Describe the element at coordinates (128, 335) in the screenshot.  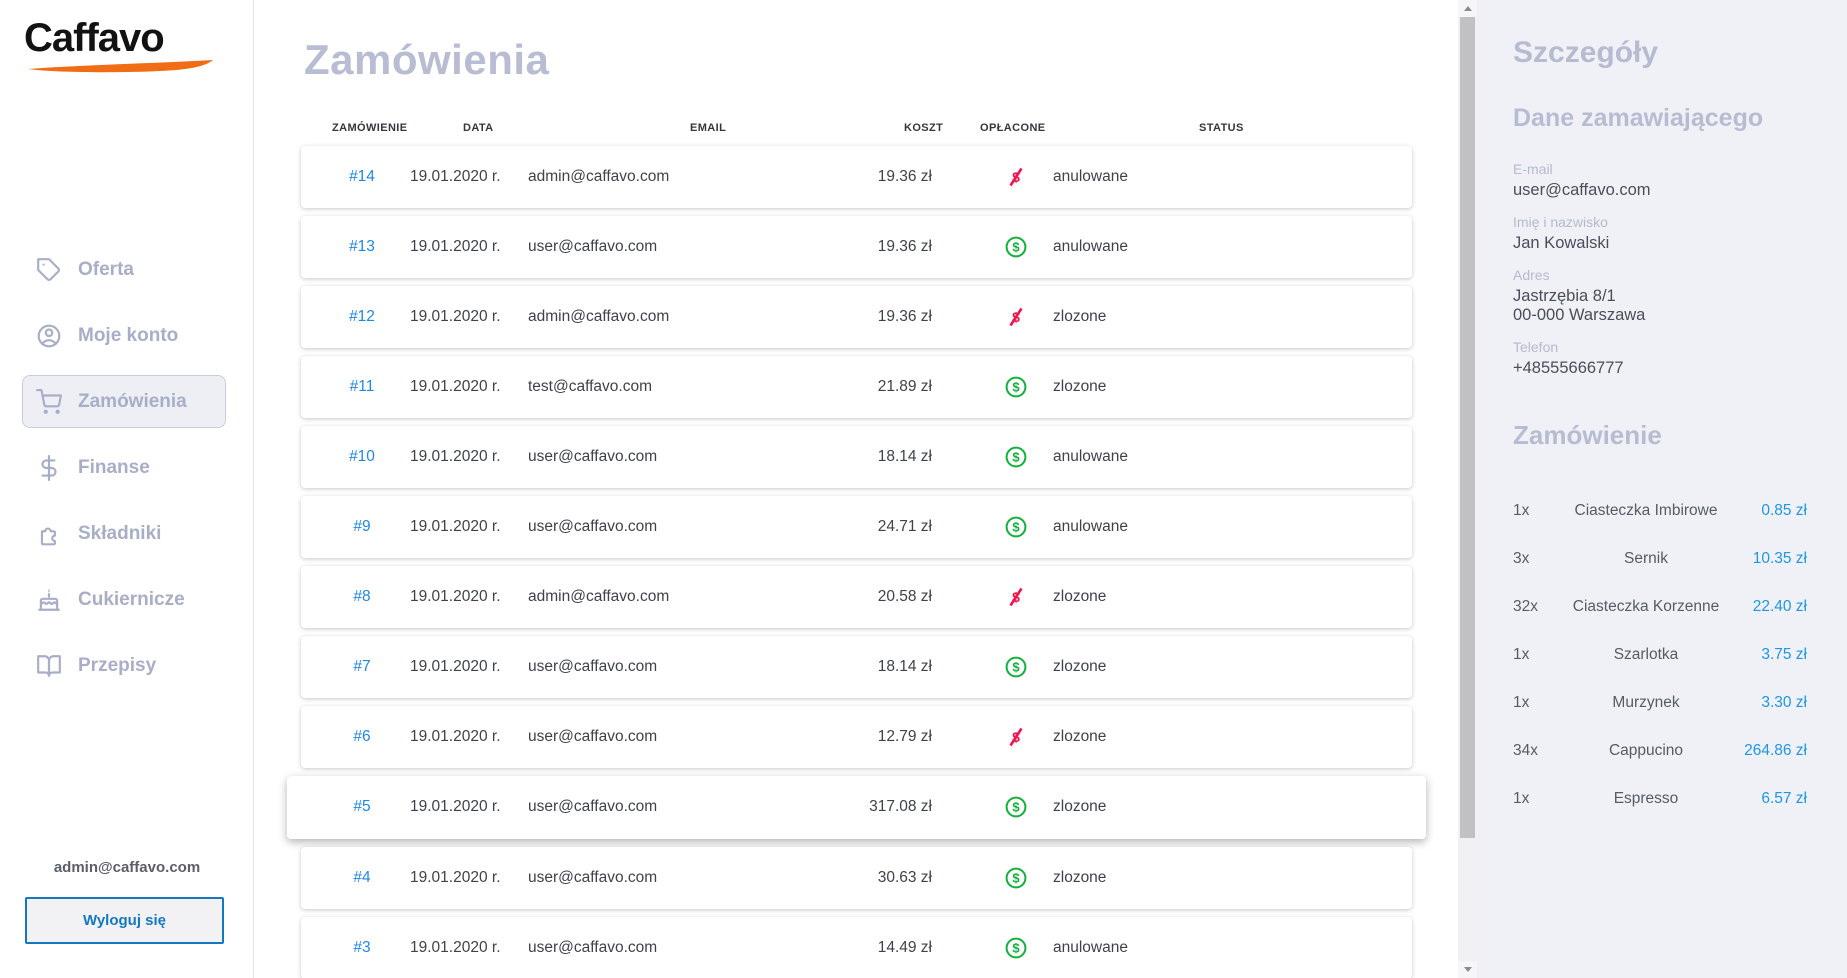
I see `sidebar-item-label: Moje konto` at that location.